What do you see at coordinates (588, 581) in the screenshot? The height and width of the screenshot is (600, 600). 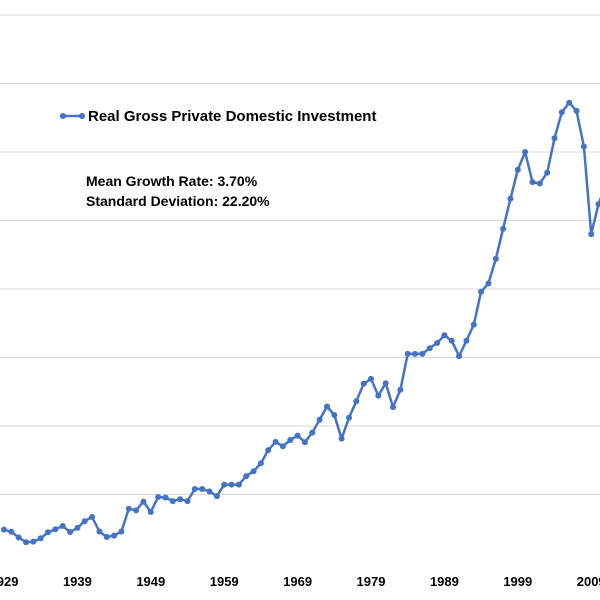 I see `x-tick-label: 2009` at bounding box center [588, 581].